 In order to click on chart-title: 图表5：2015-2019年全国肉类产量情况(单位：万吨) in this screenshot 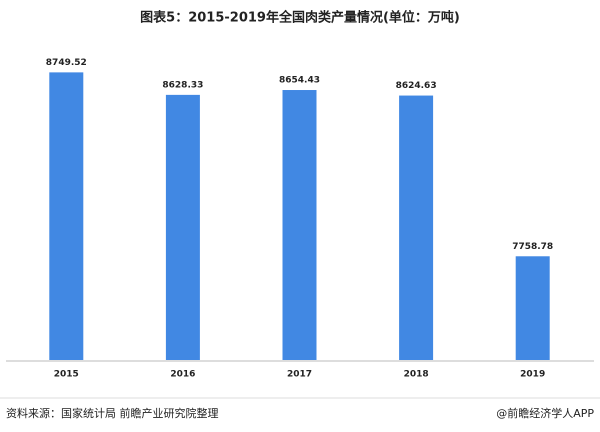, I will do `click(300, 18)`.